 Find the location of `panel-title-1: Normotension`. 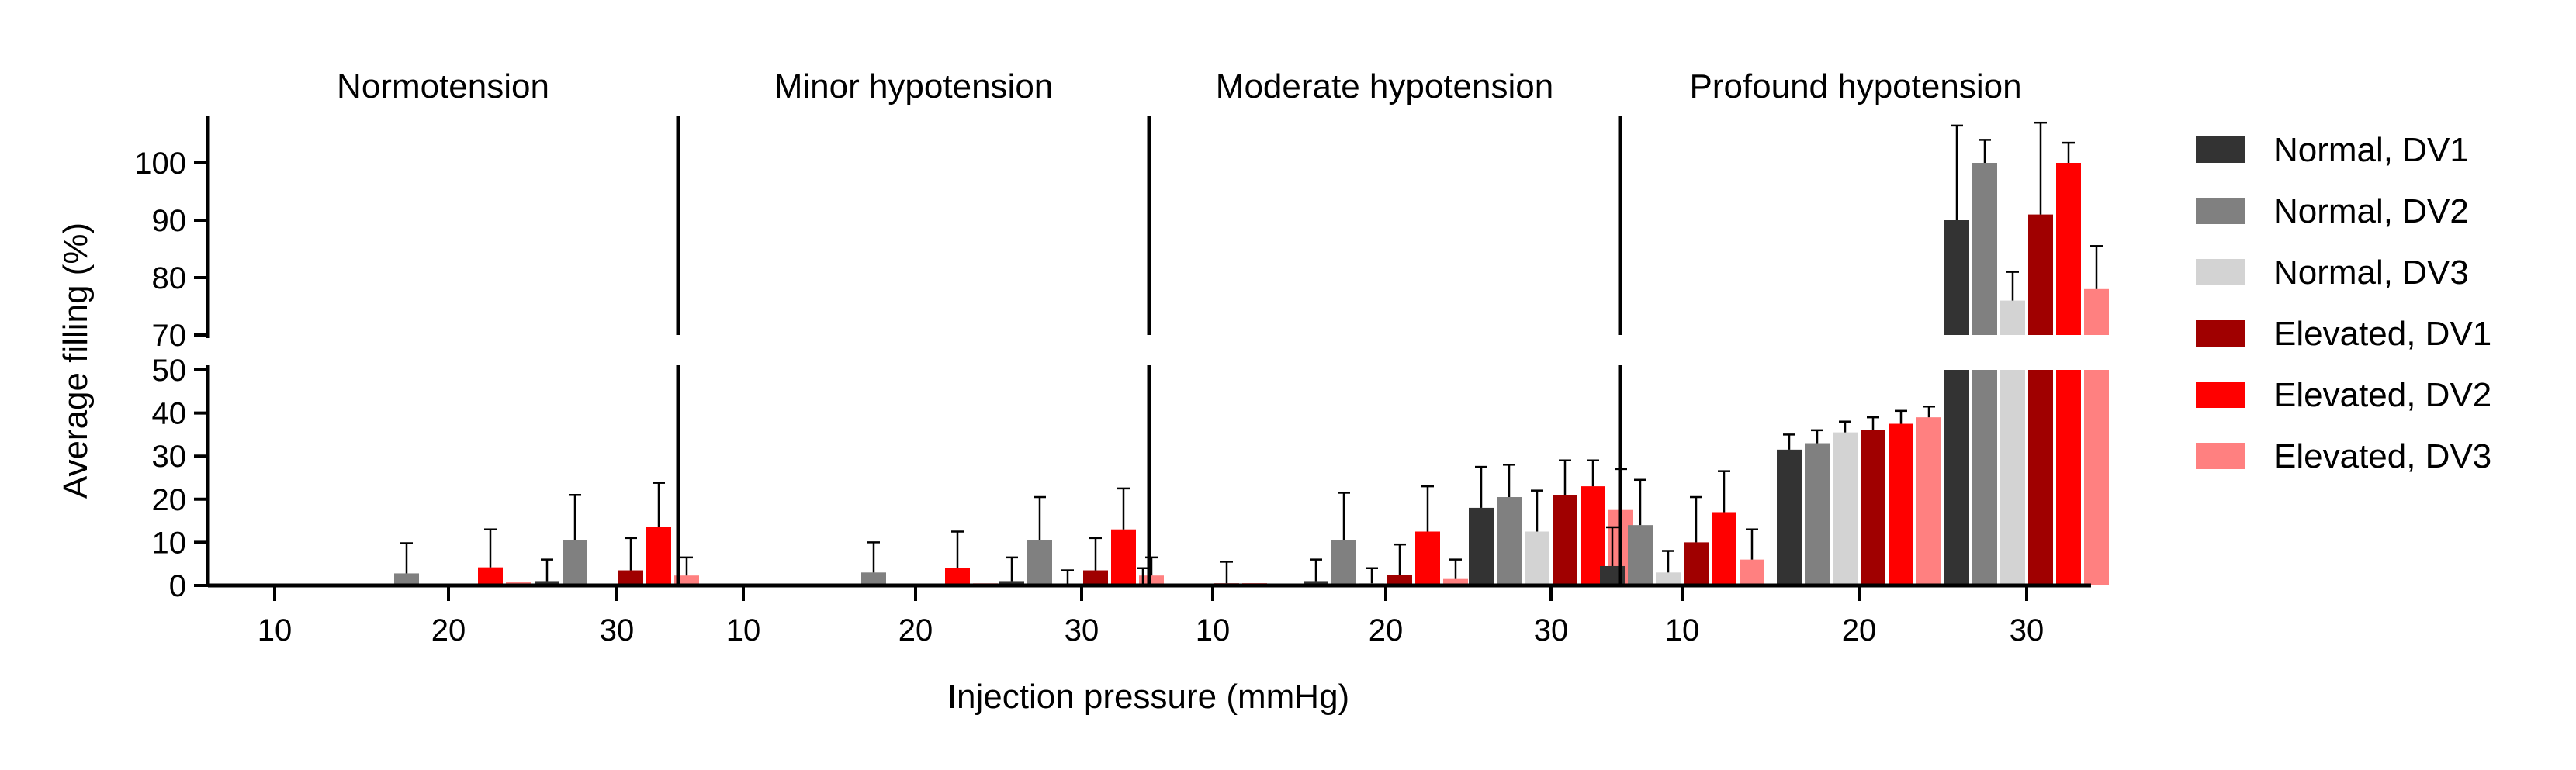

panel-title-1: Normotension is located at coordinates (443, 86).